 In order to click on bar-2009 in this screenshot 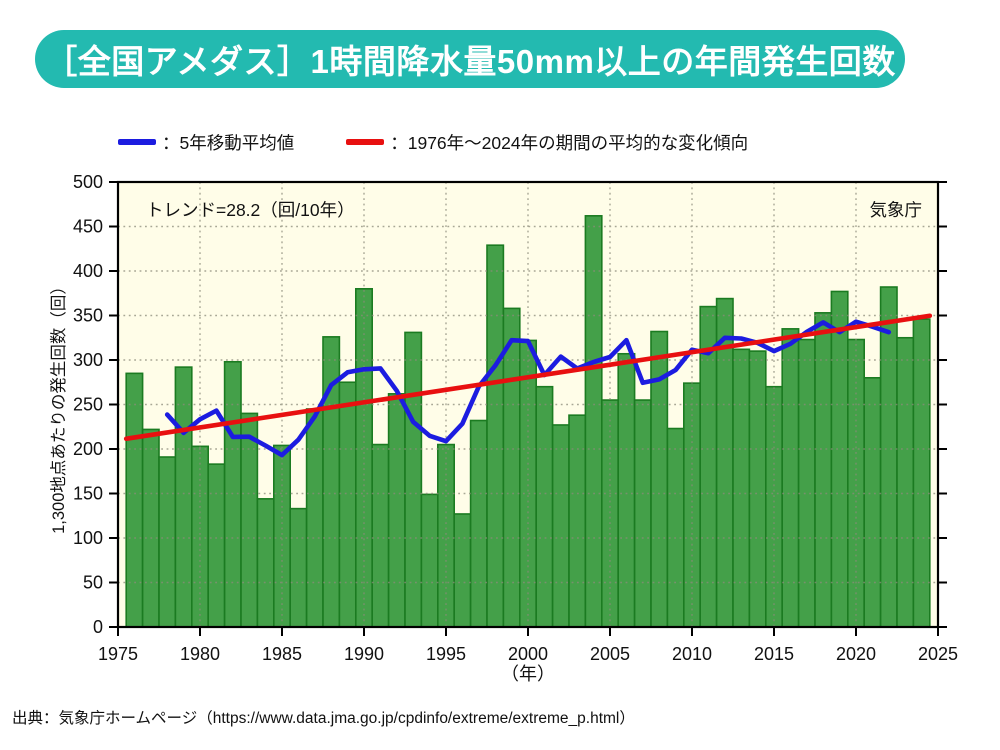, I will do `click(675, 527)`.